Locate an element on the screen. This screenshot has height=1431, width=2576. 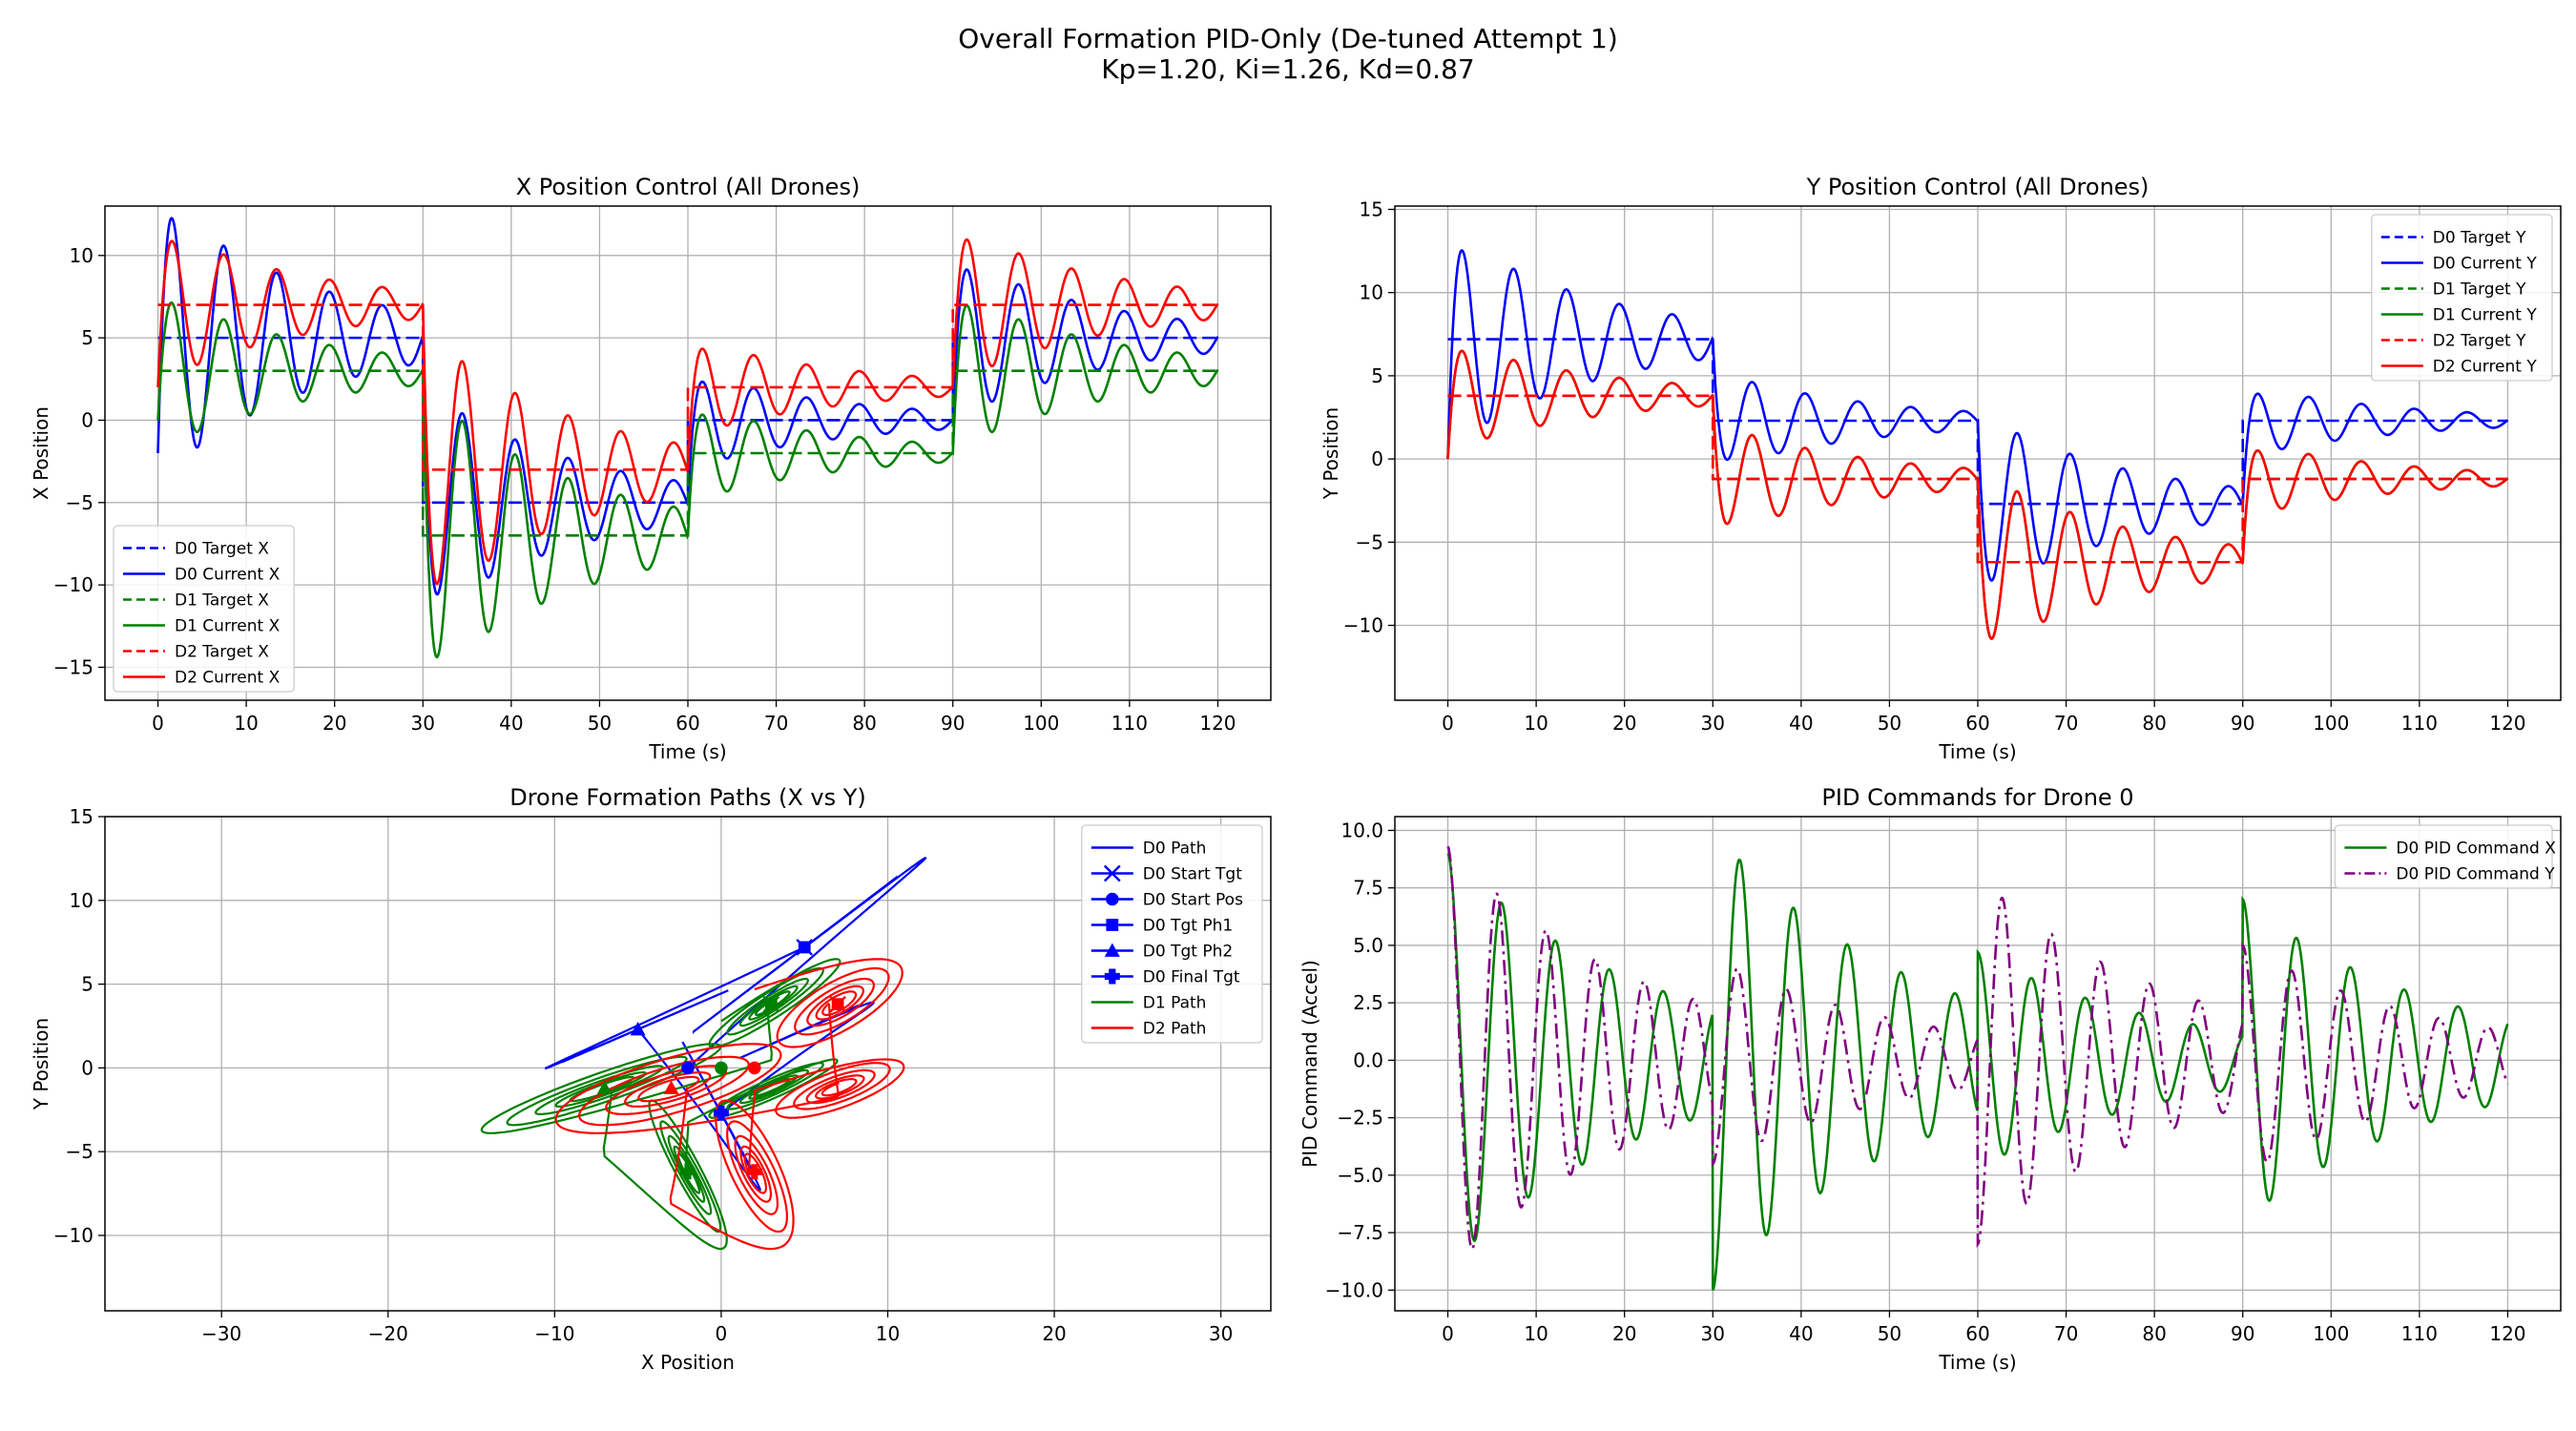
legend-item-d0-start-tgt: D0 Start Tgt is located at coordinates (1166, 874).